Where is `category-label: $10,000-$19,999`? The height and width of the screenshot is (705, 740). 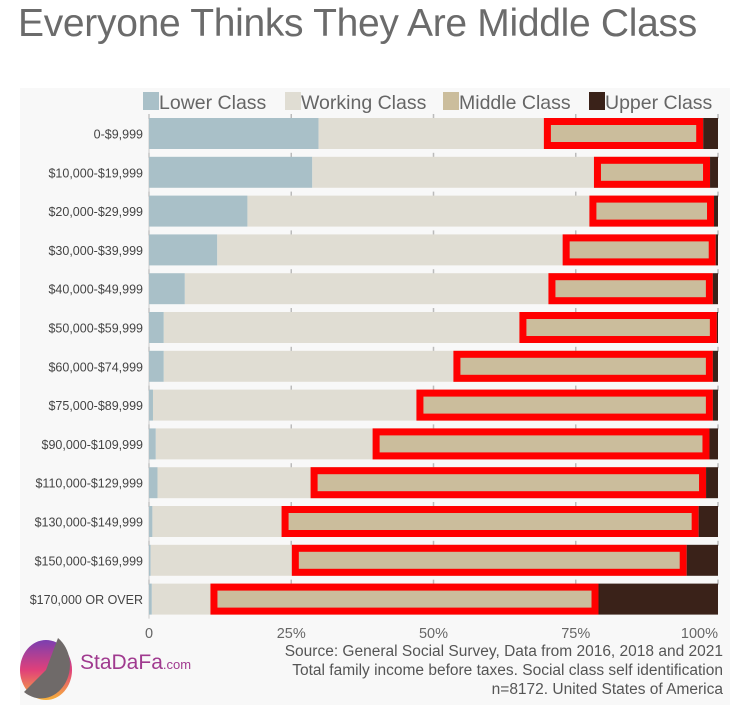 category-label: $10,000-$19,999 is located at coordinates (95, 173).